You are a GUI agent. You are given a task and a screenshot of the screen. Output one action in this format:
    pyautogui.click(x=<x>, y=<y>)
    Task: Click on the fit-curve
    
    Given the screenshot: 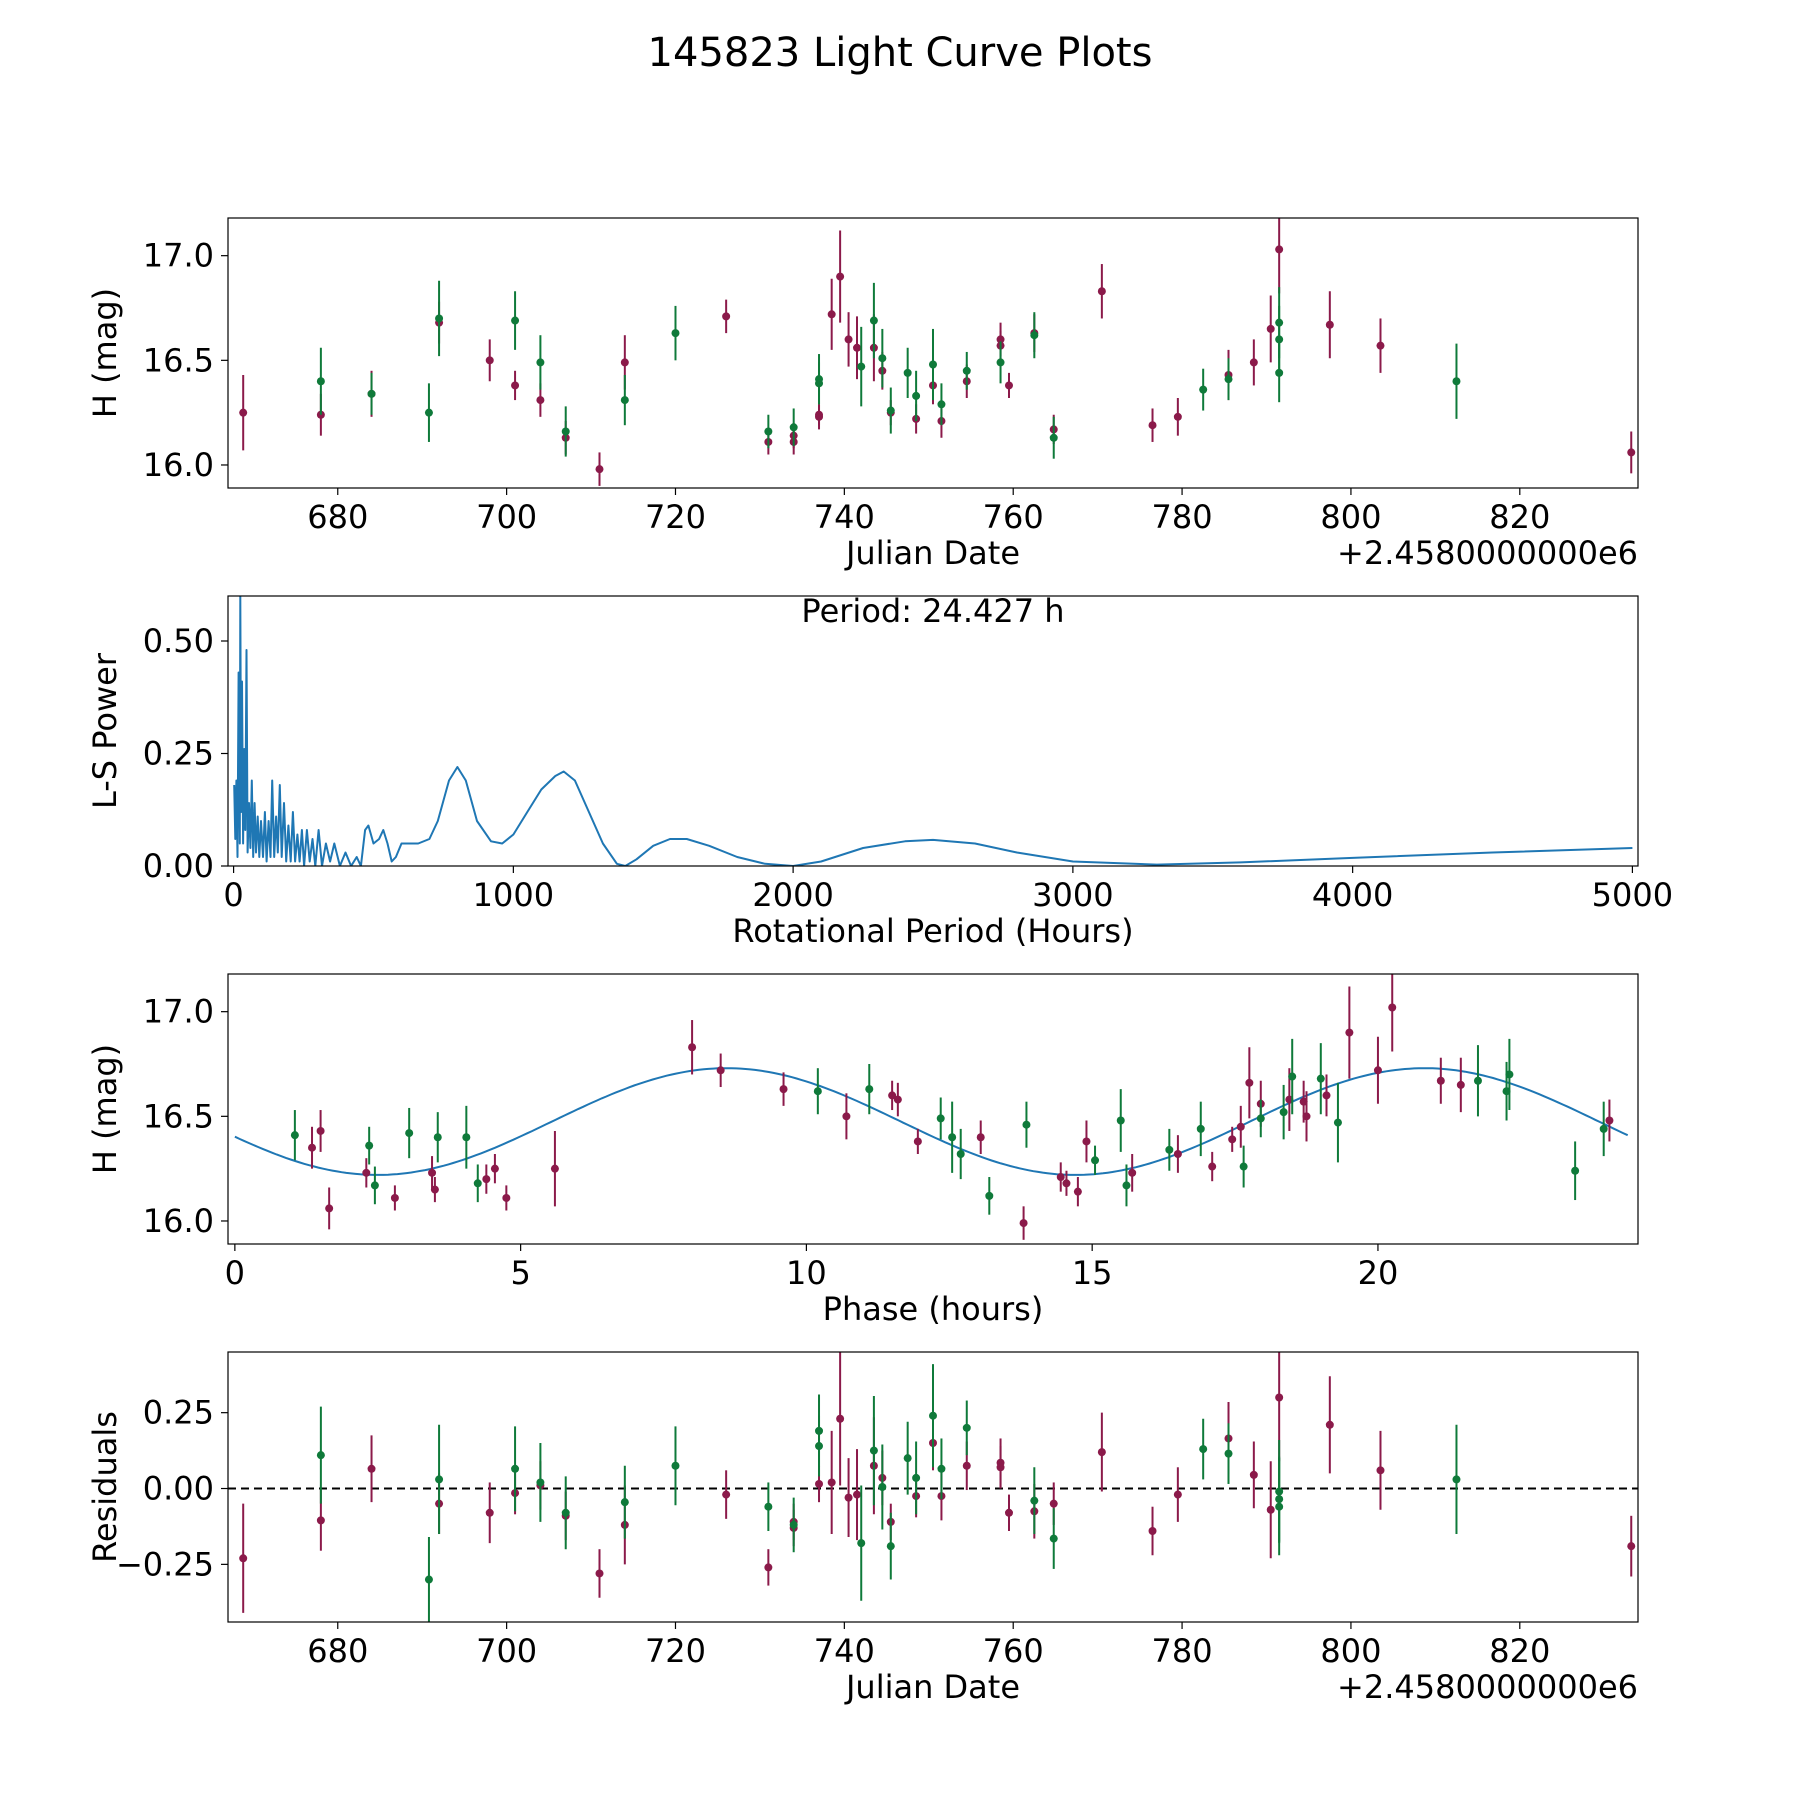 What is the action you would take?
    pyautogui.click(x=931, y=1121)
    